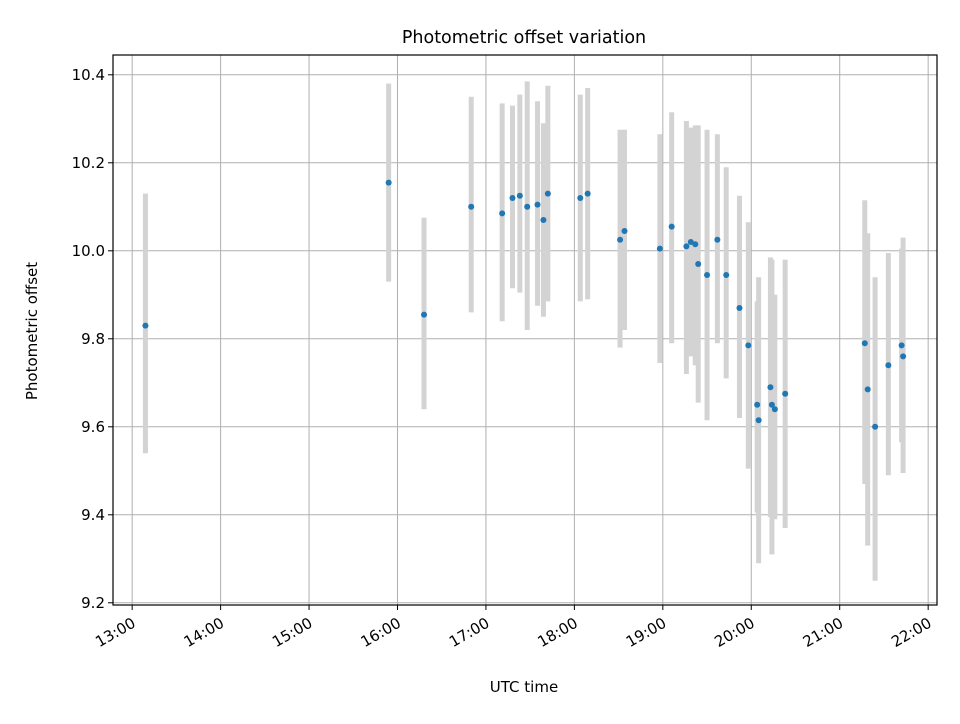  What do you see at coordinates (32, 331) in the screenshot?
I see `y-axis-label: Photometric offset` at bounding box center [32, 331].